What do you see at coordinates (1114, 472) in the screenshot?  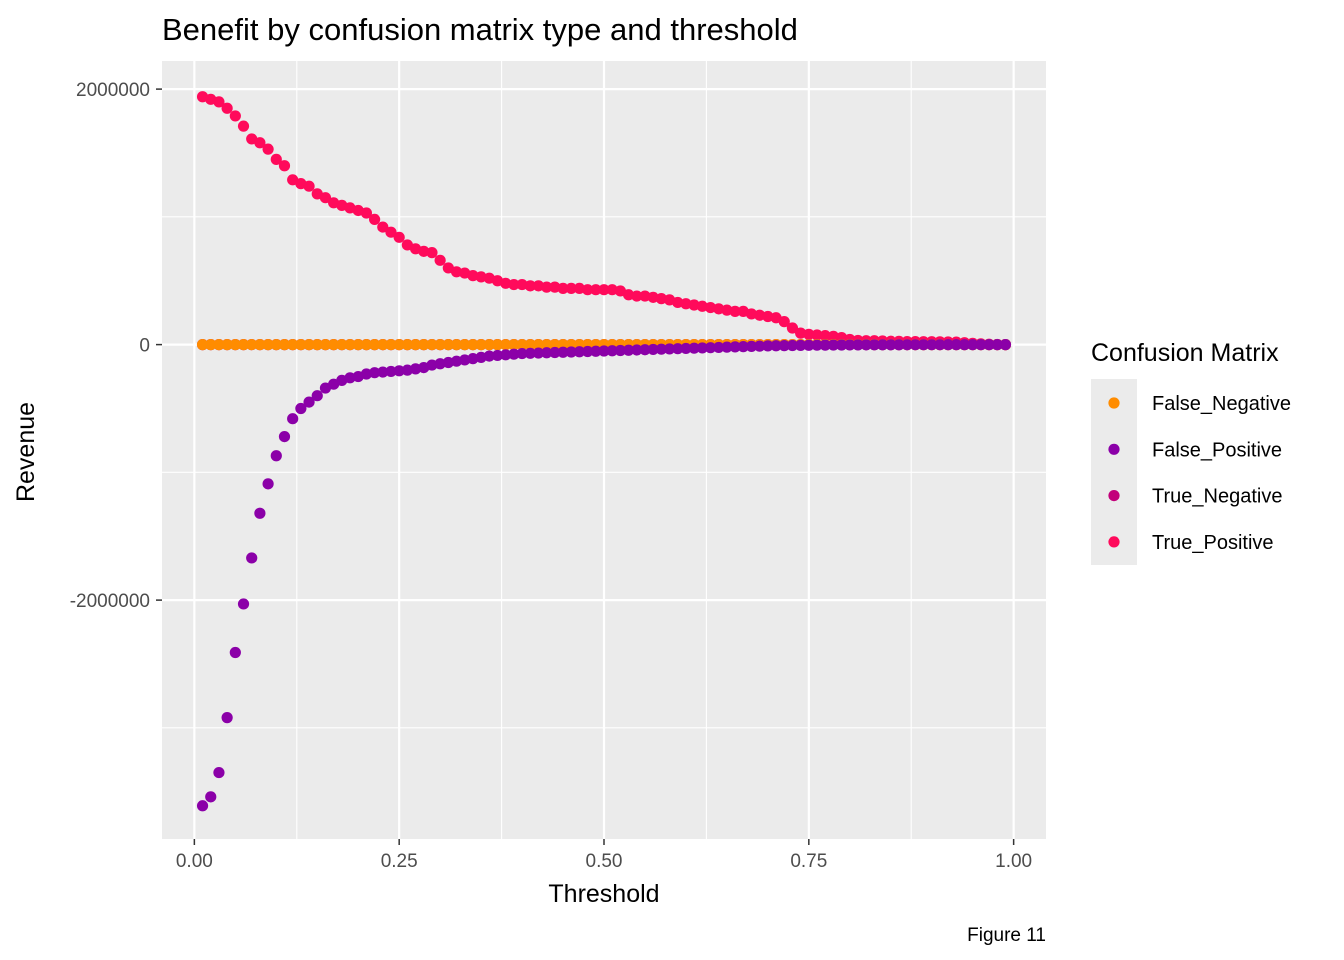 I see `legend-key-background` at bounding box center [1114, 472].